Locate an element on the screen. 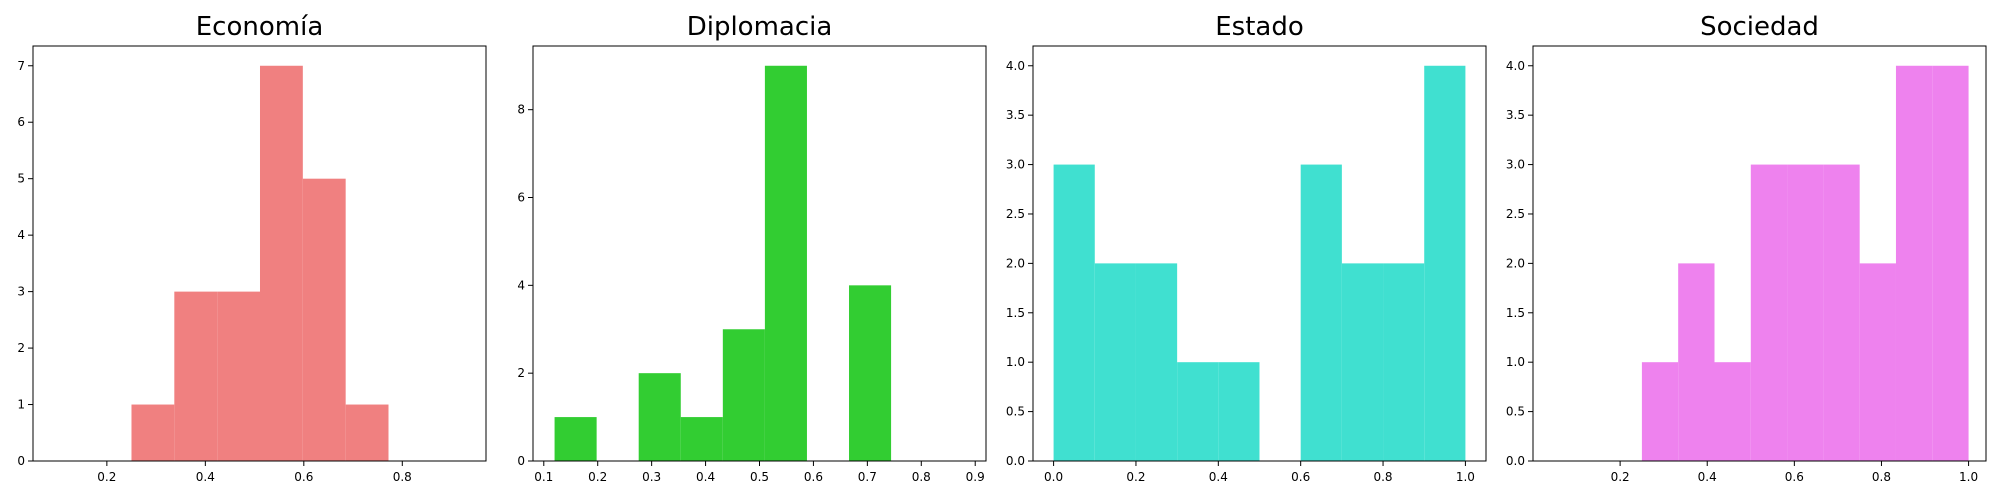  y-tick-label: 7 is located at coordinates (21, 66).